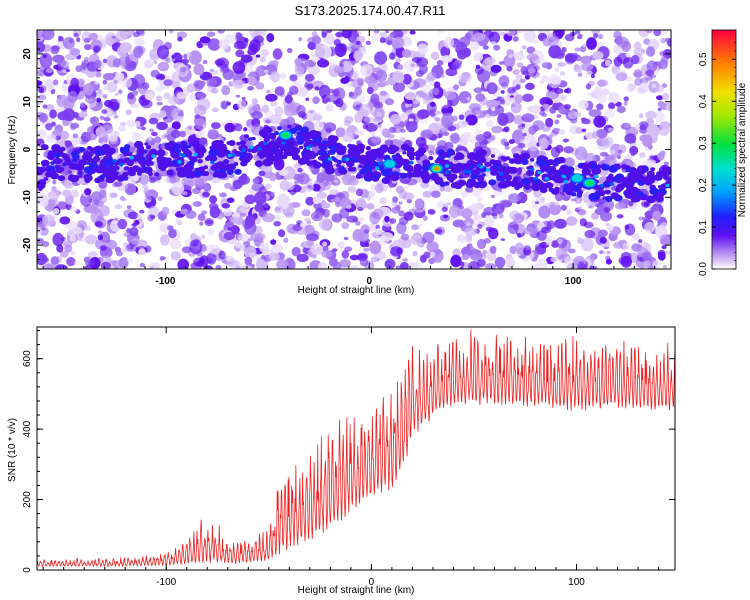  What do you see at coordinates (27, 428) in the screenshot?
I see `snr-y-tick-label: 400` at bounding box center [27, 428].